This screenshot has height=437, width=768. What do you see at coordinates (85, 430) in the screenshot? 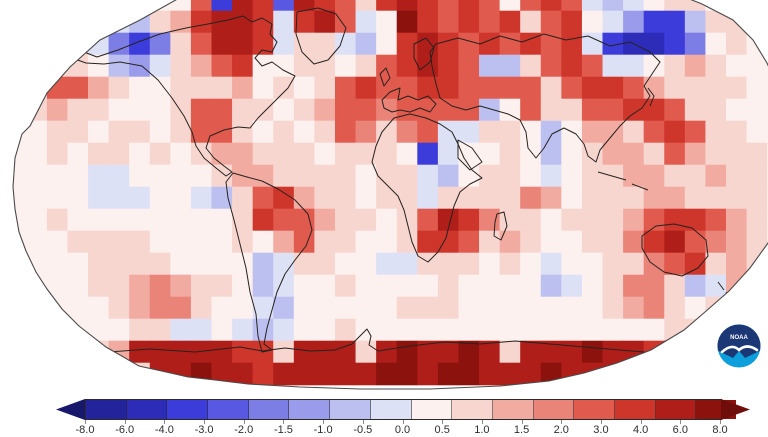
I see `colorbar-tick-label: -8.0` at bounding box center [85, 430].